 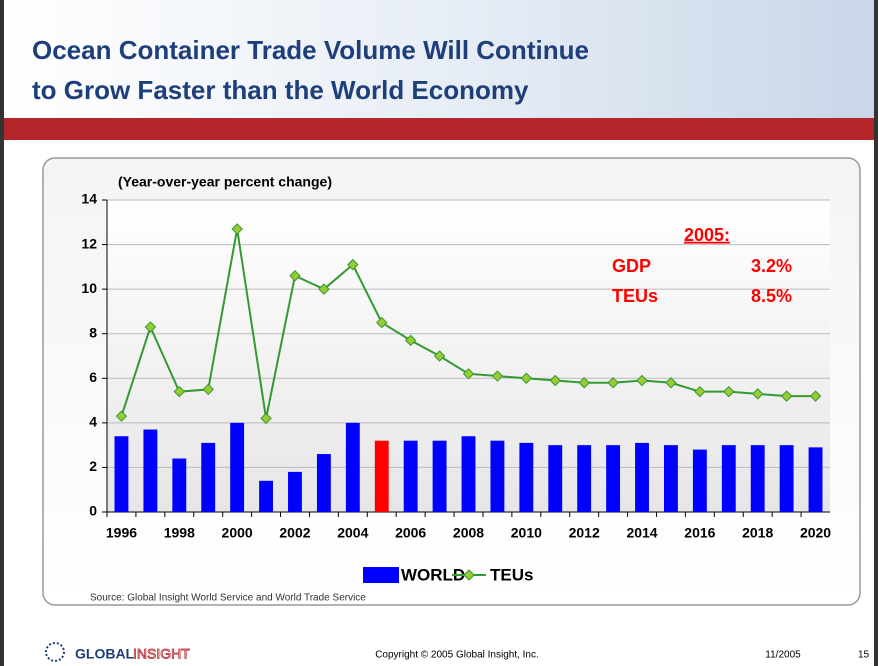 What do you see at coordinates (179, 533) in the screenshot?
I see `x-tick-label: 1998` at bounding box center [179, 533].